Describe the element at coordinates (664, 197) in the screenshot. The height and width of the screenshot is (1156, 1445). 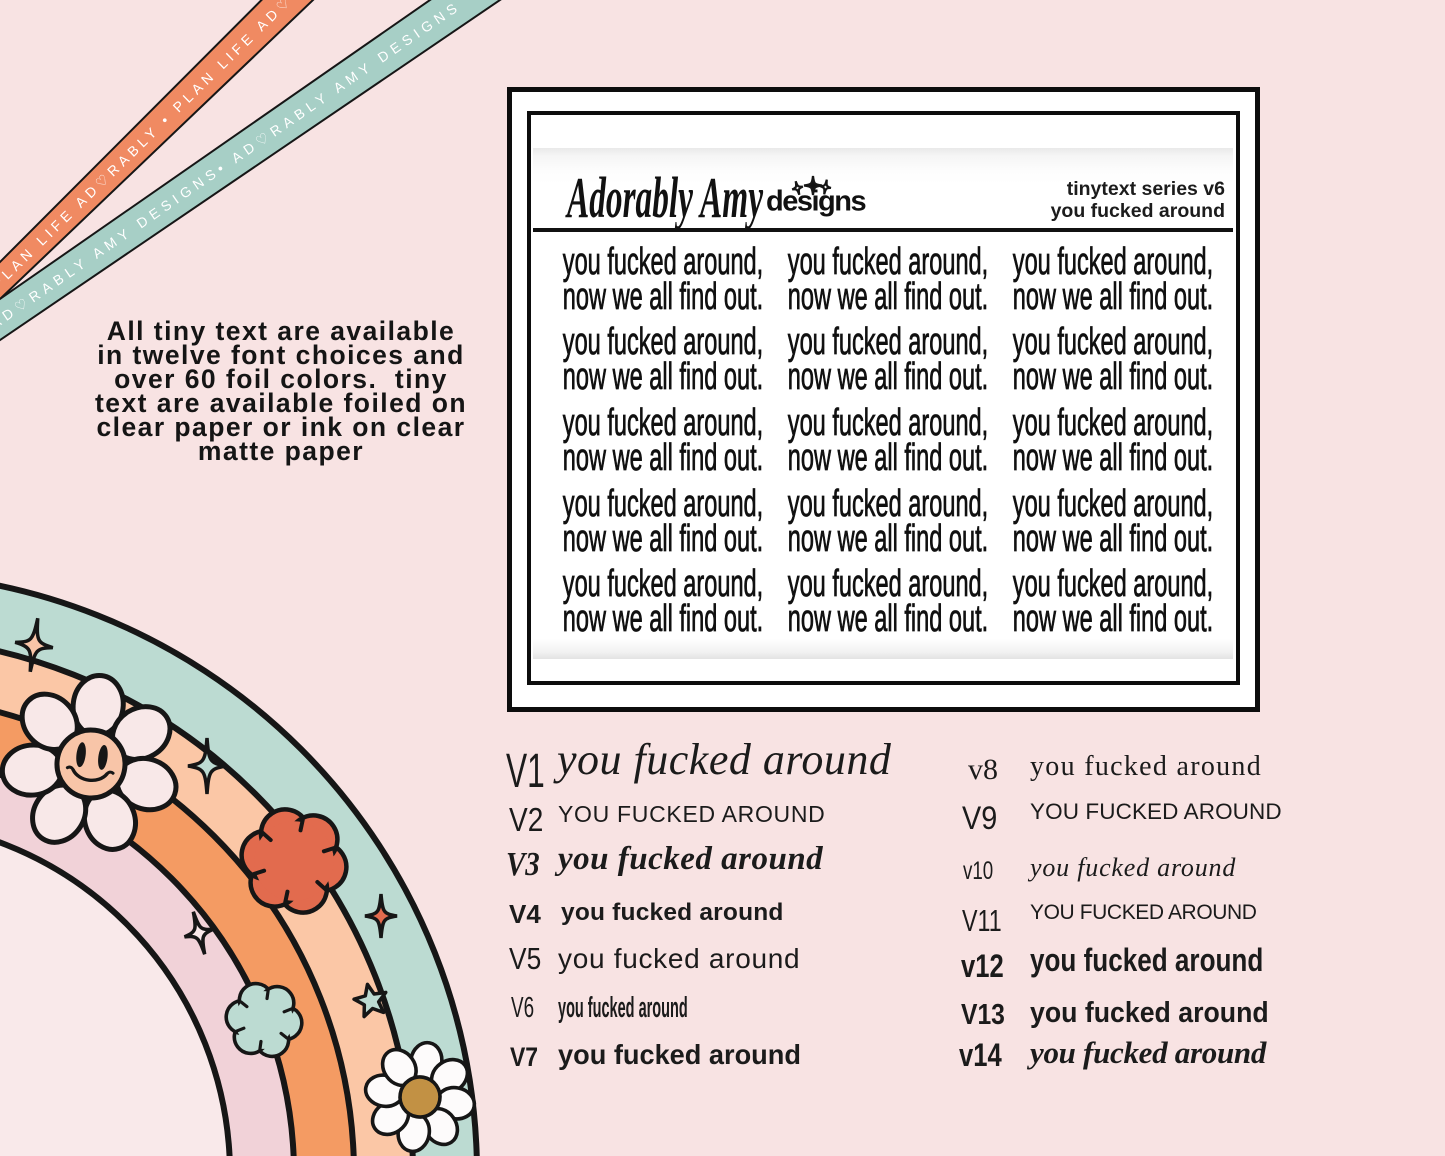
I see `svg-text: Adorably Amy` at that location.